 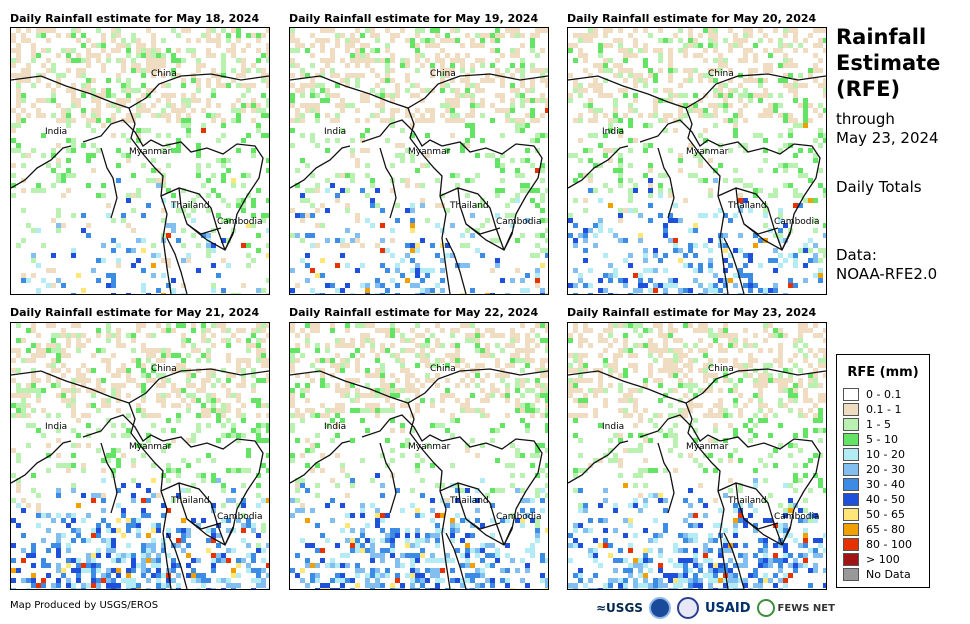 I want to click on legend-label: 50 - 65, so click(x=885, y=514).